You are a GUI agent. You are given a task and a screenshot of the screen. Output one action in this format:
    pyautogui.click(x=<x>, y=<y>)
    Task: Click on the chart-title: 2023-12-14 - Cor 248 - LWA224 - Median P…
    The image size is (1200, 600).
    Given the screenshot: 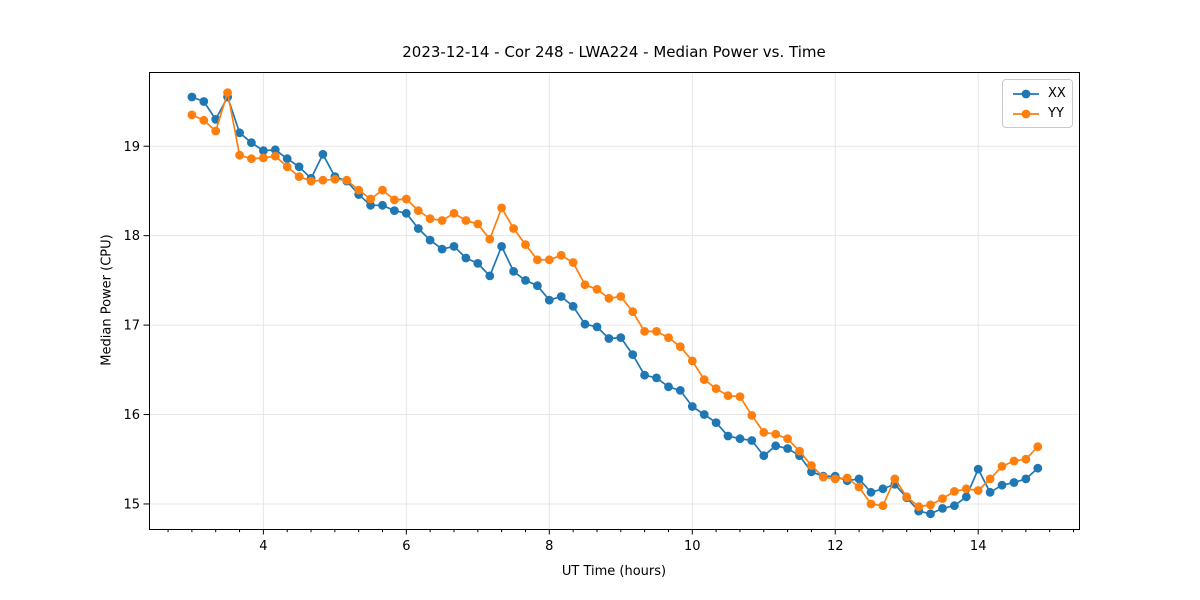 What is the action you would take?
    pyautogui.click(x=614, y=52)
    